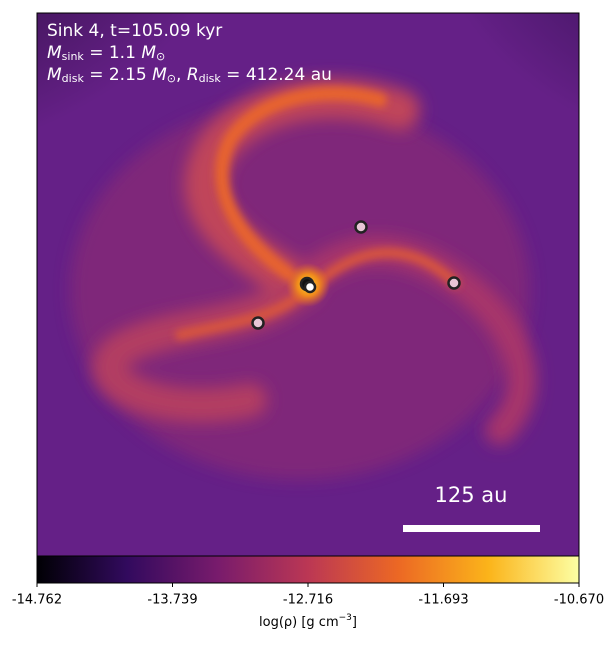 The image size is (615, 648). What do you see at coordinates (443, 600) in the screenshot?
I see `tick-label: -11.693` at bounding box center [443, 600].